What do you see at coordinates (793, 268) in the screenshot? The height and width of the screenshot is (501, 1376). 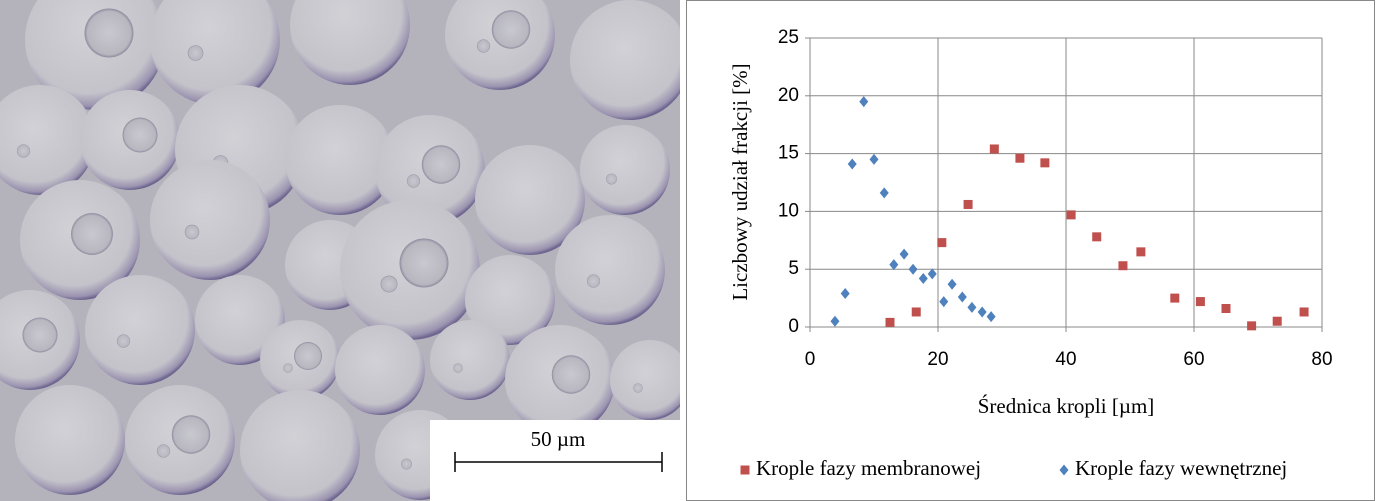 I see `y-tick-label: 5` at bounding box center [793, 268].